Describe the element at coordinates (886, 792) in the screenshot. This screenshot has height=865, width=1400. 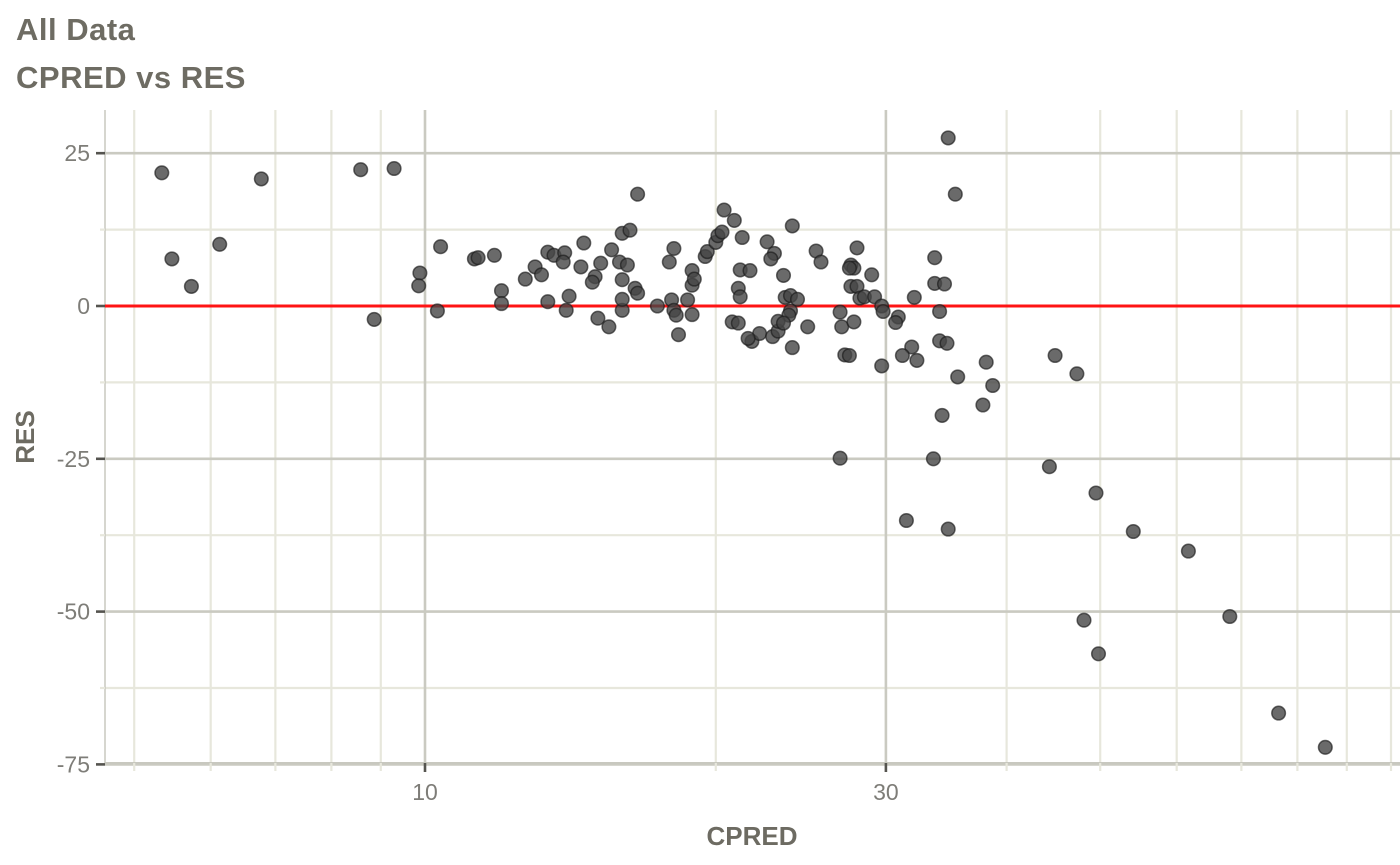
I see `x-tick-label: 30` at that location.